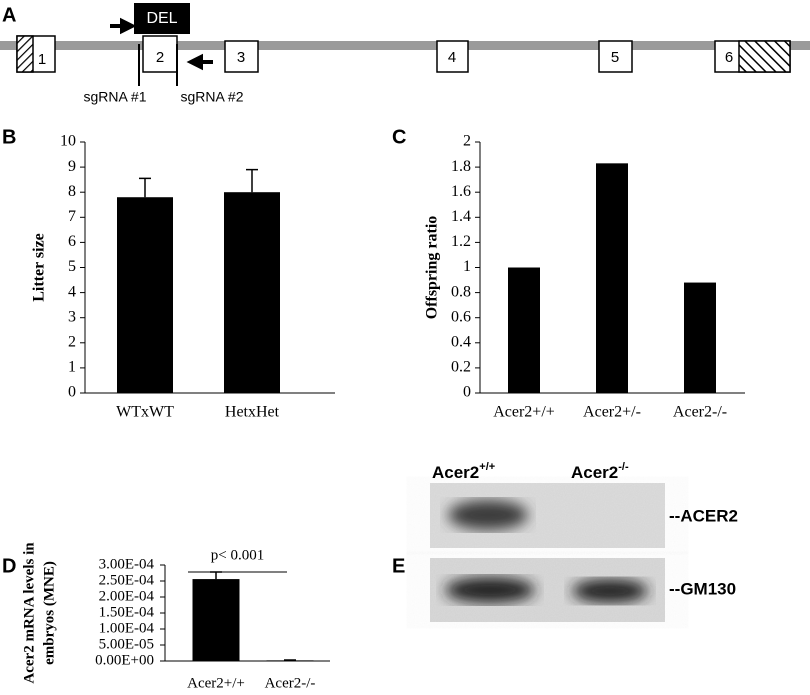 The height and width of the screenshot is (695, 810). What do you see at coordinates (461, 241) in the screenshot?
I see `y-tick-label: 1.2` at bounding box center [461, 241].